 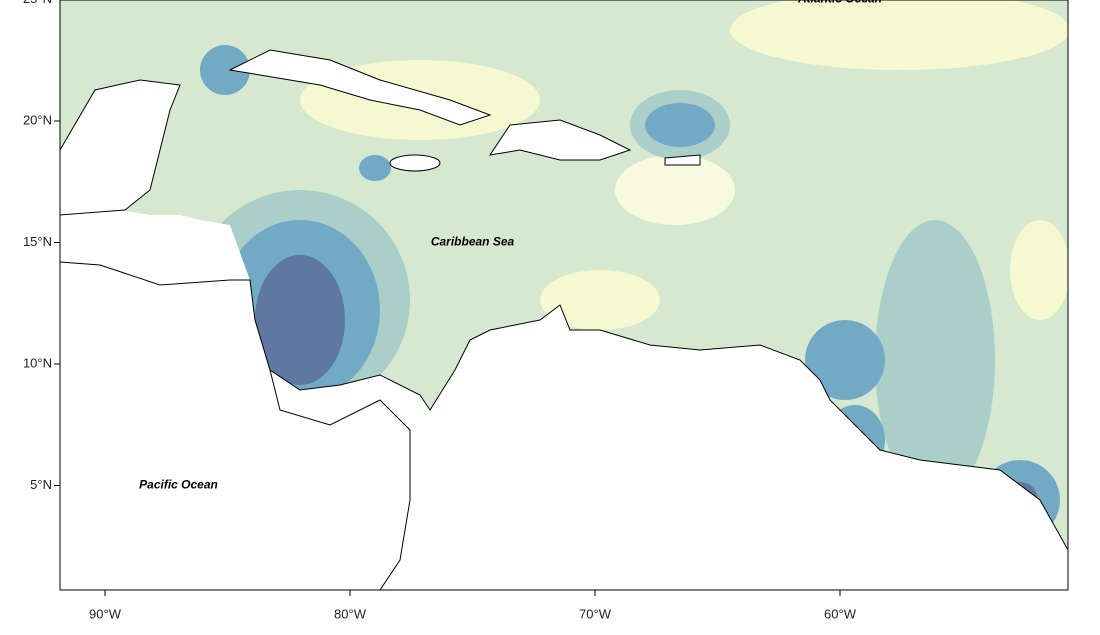 I want to click on x-tick-label: 90°W, so click(x=105, y=613).